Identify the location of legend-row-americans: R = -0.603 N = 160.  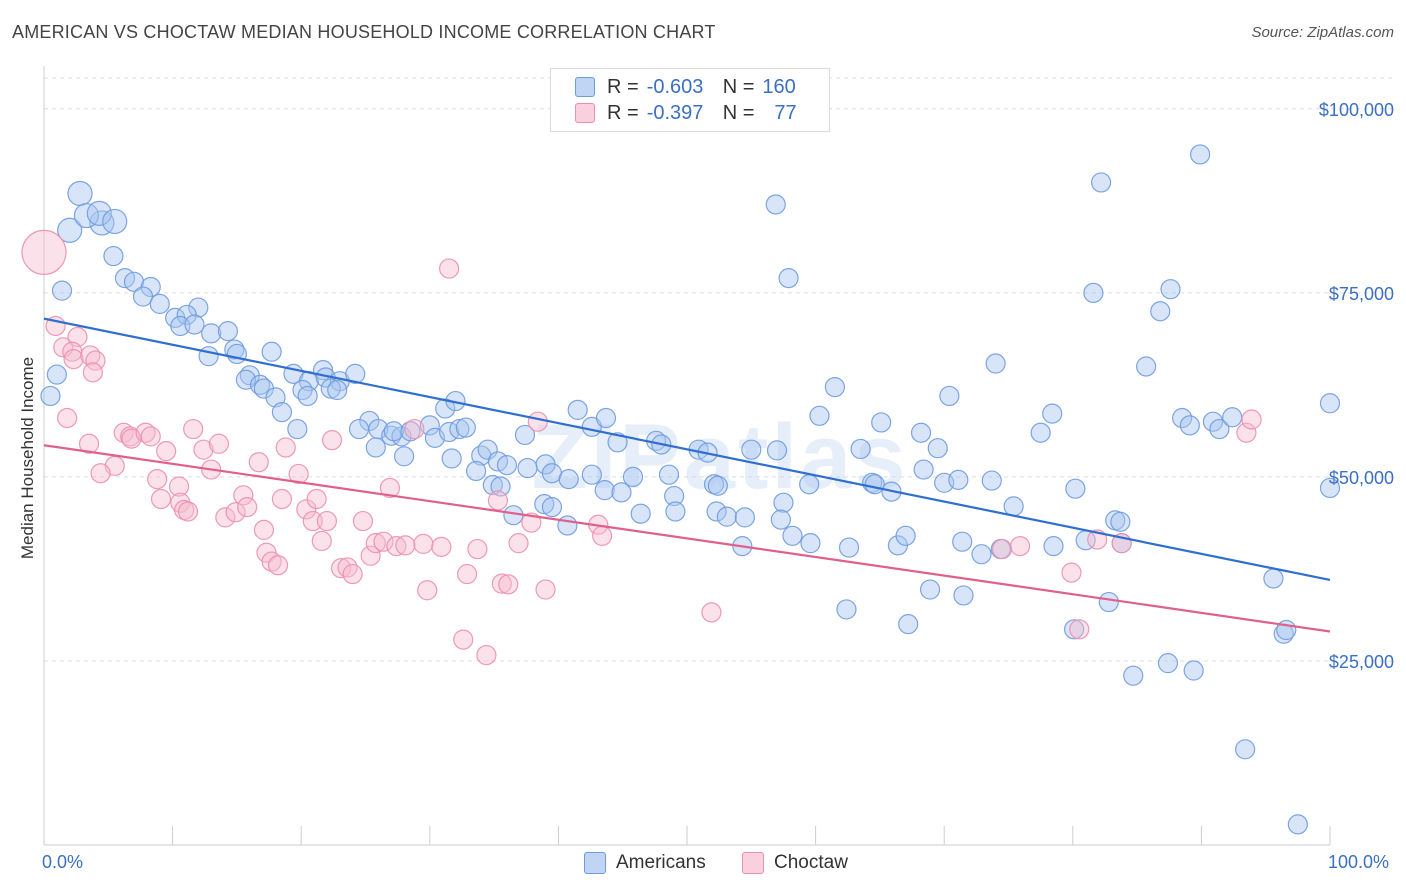
(685, 87).